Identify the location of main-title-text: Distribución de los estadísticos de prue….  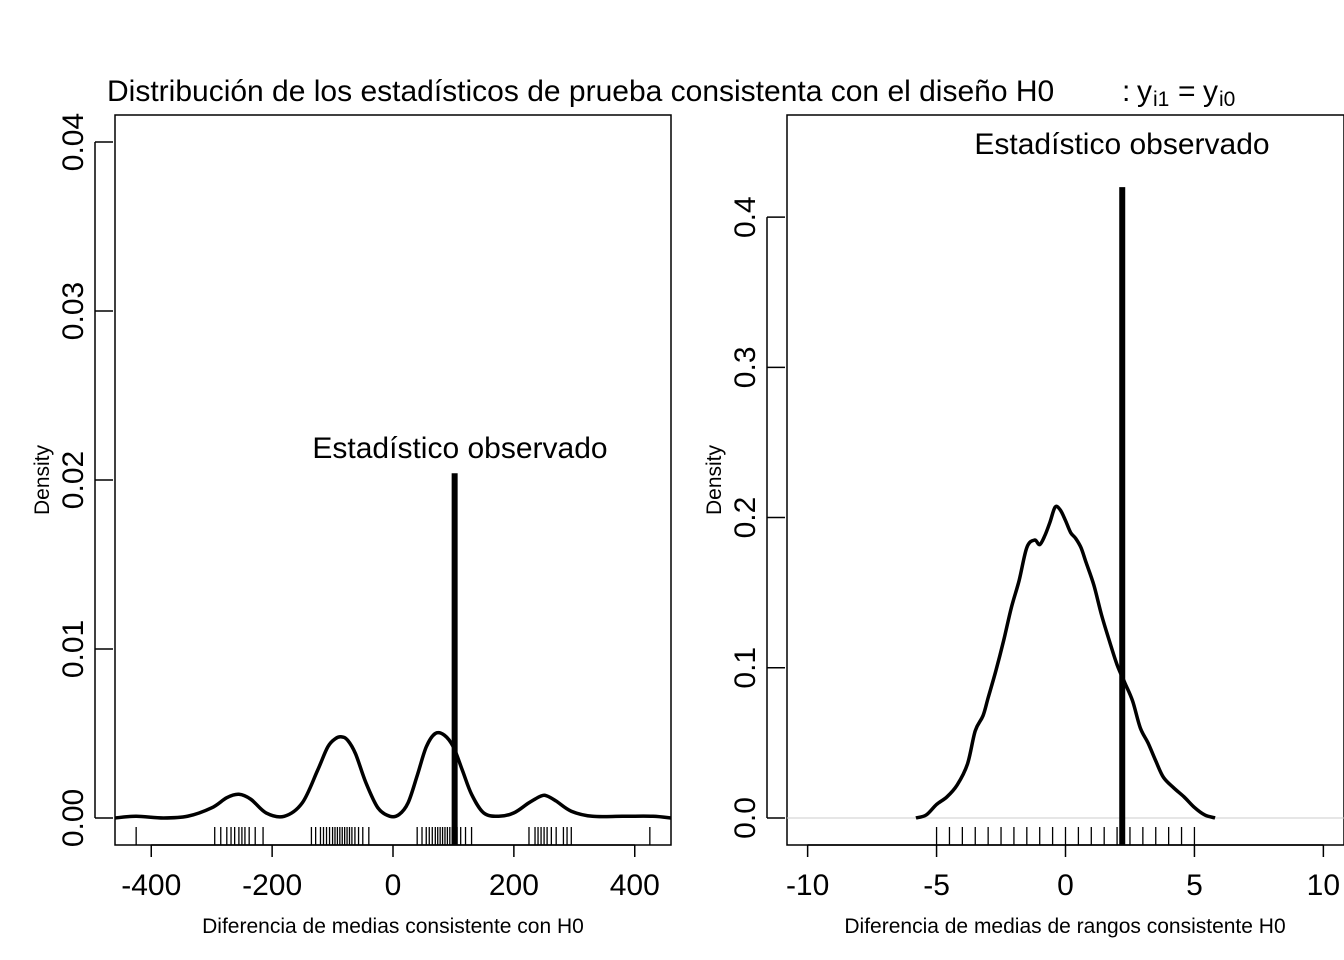
(580, 91).